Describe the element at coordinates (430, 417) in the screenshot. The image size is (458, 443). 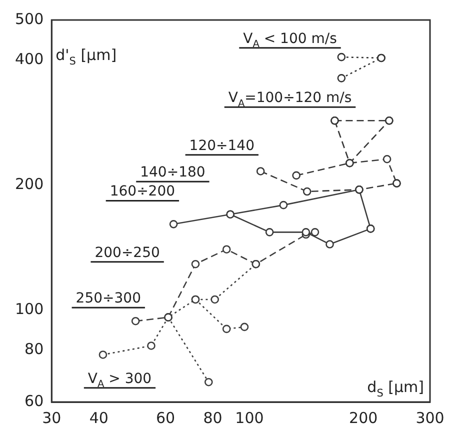
I see `x-tick-label: 300` at that location.